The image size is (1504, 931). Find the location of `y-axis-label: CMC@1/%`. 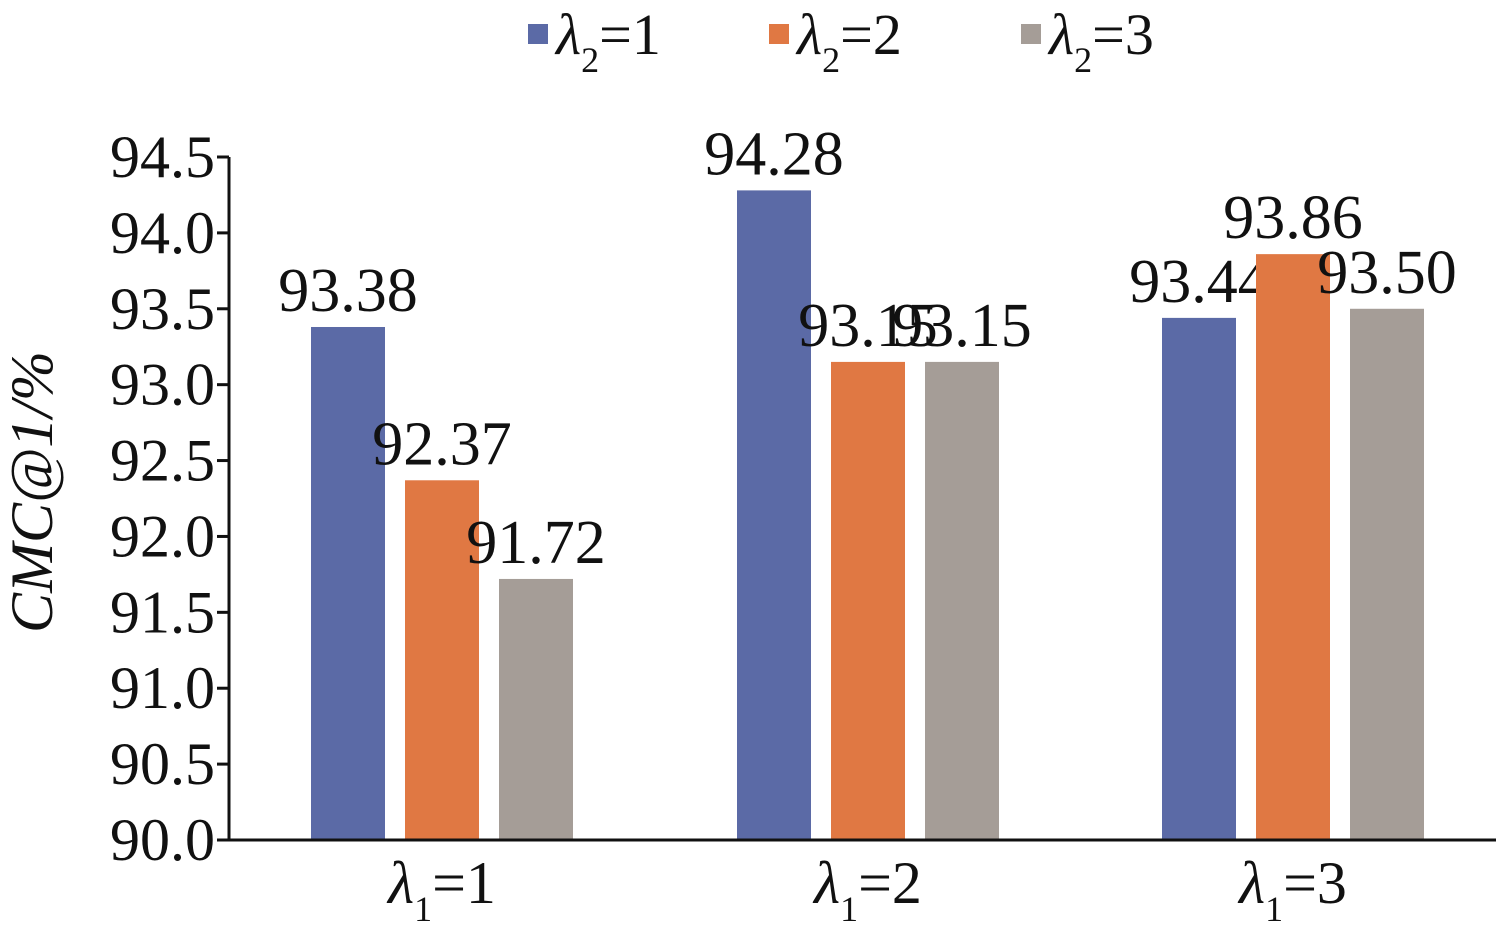

y-axis-label: CMC@1/% is located at coordinates (32, 492).